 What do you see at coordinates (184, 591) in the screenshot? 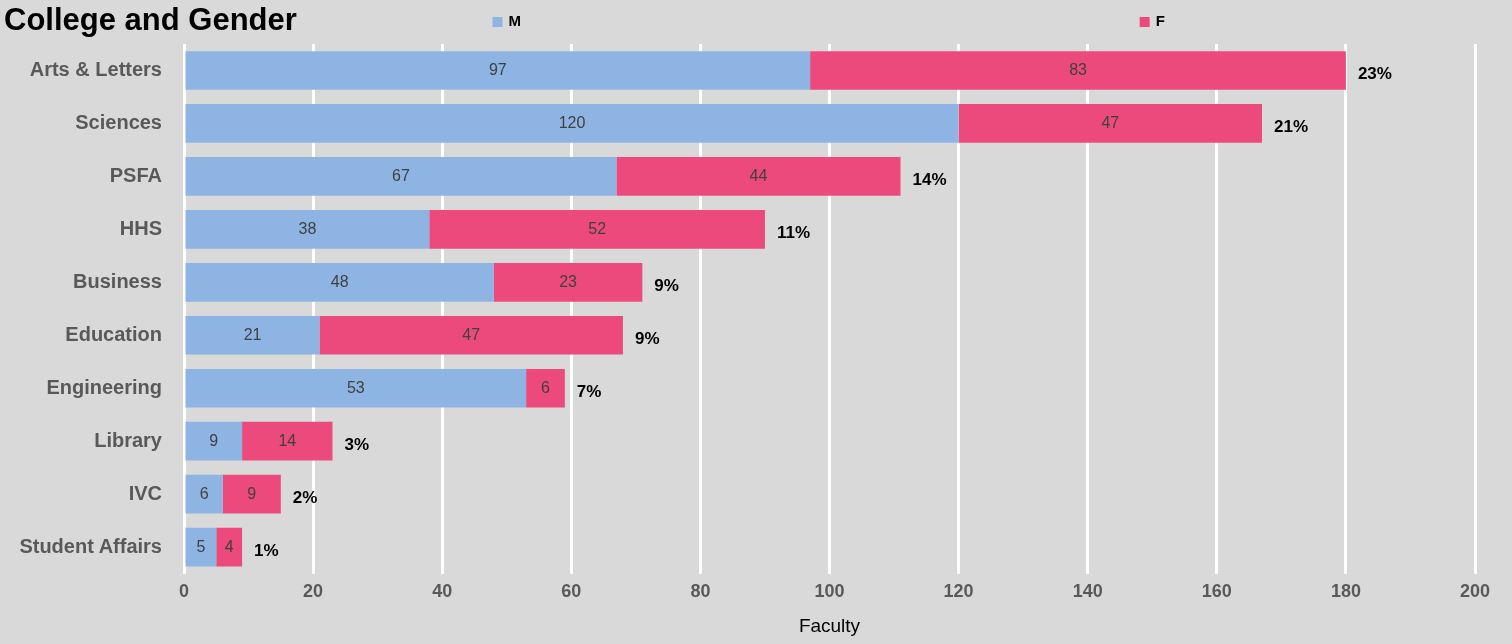
I see `x-tick-label: 0` at bounding box center [184, 591].